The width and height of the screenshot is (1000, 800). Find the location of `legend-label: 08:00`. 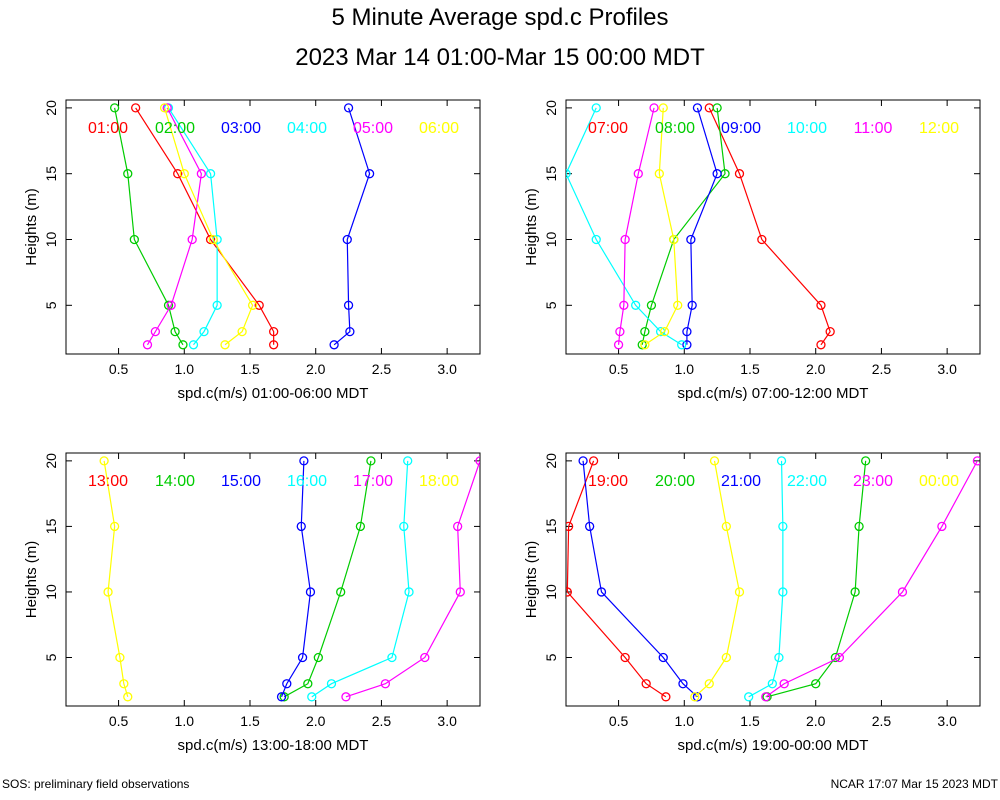

legend-label: 08:00 is located at coordinates (675, 128).